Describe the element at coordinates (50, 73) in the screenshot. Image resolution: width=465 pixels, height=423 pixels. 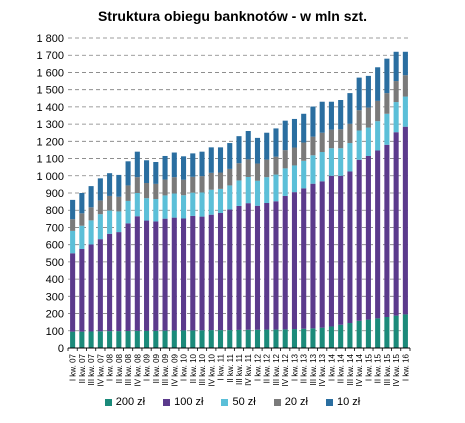
I see `y-tick-label: 1 600` at that location.